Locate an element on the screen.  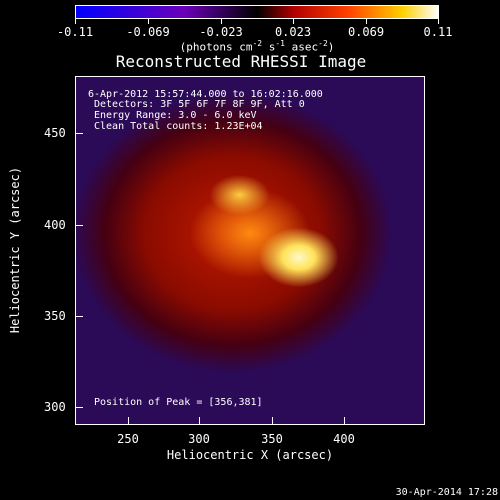
colorbar-tick-label: -0.023 is located at coordinates (221, 32).